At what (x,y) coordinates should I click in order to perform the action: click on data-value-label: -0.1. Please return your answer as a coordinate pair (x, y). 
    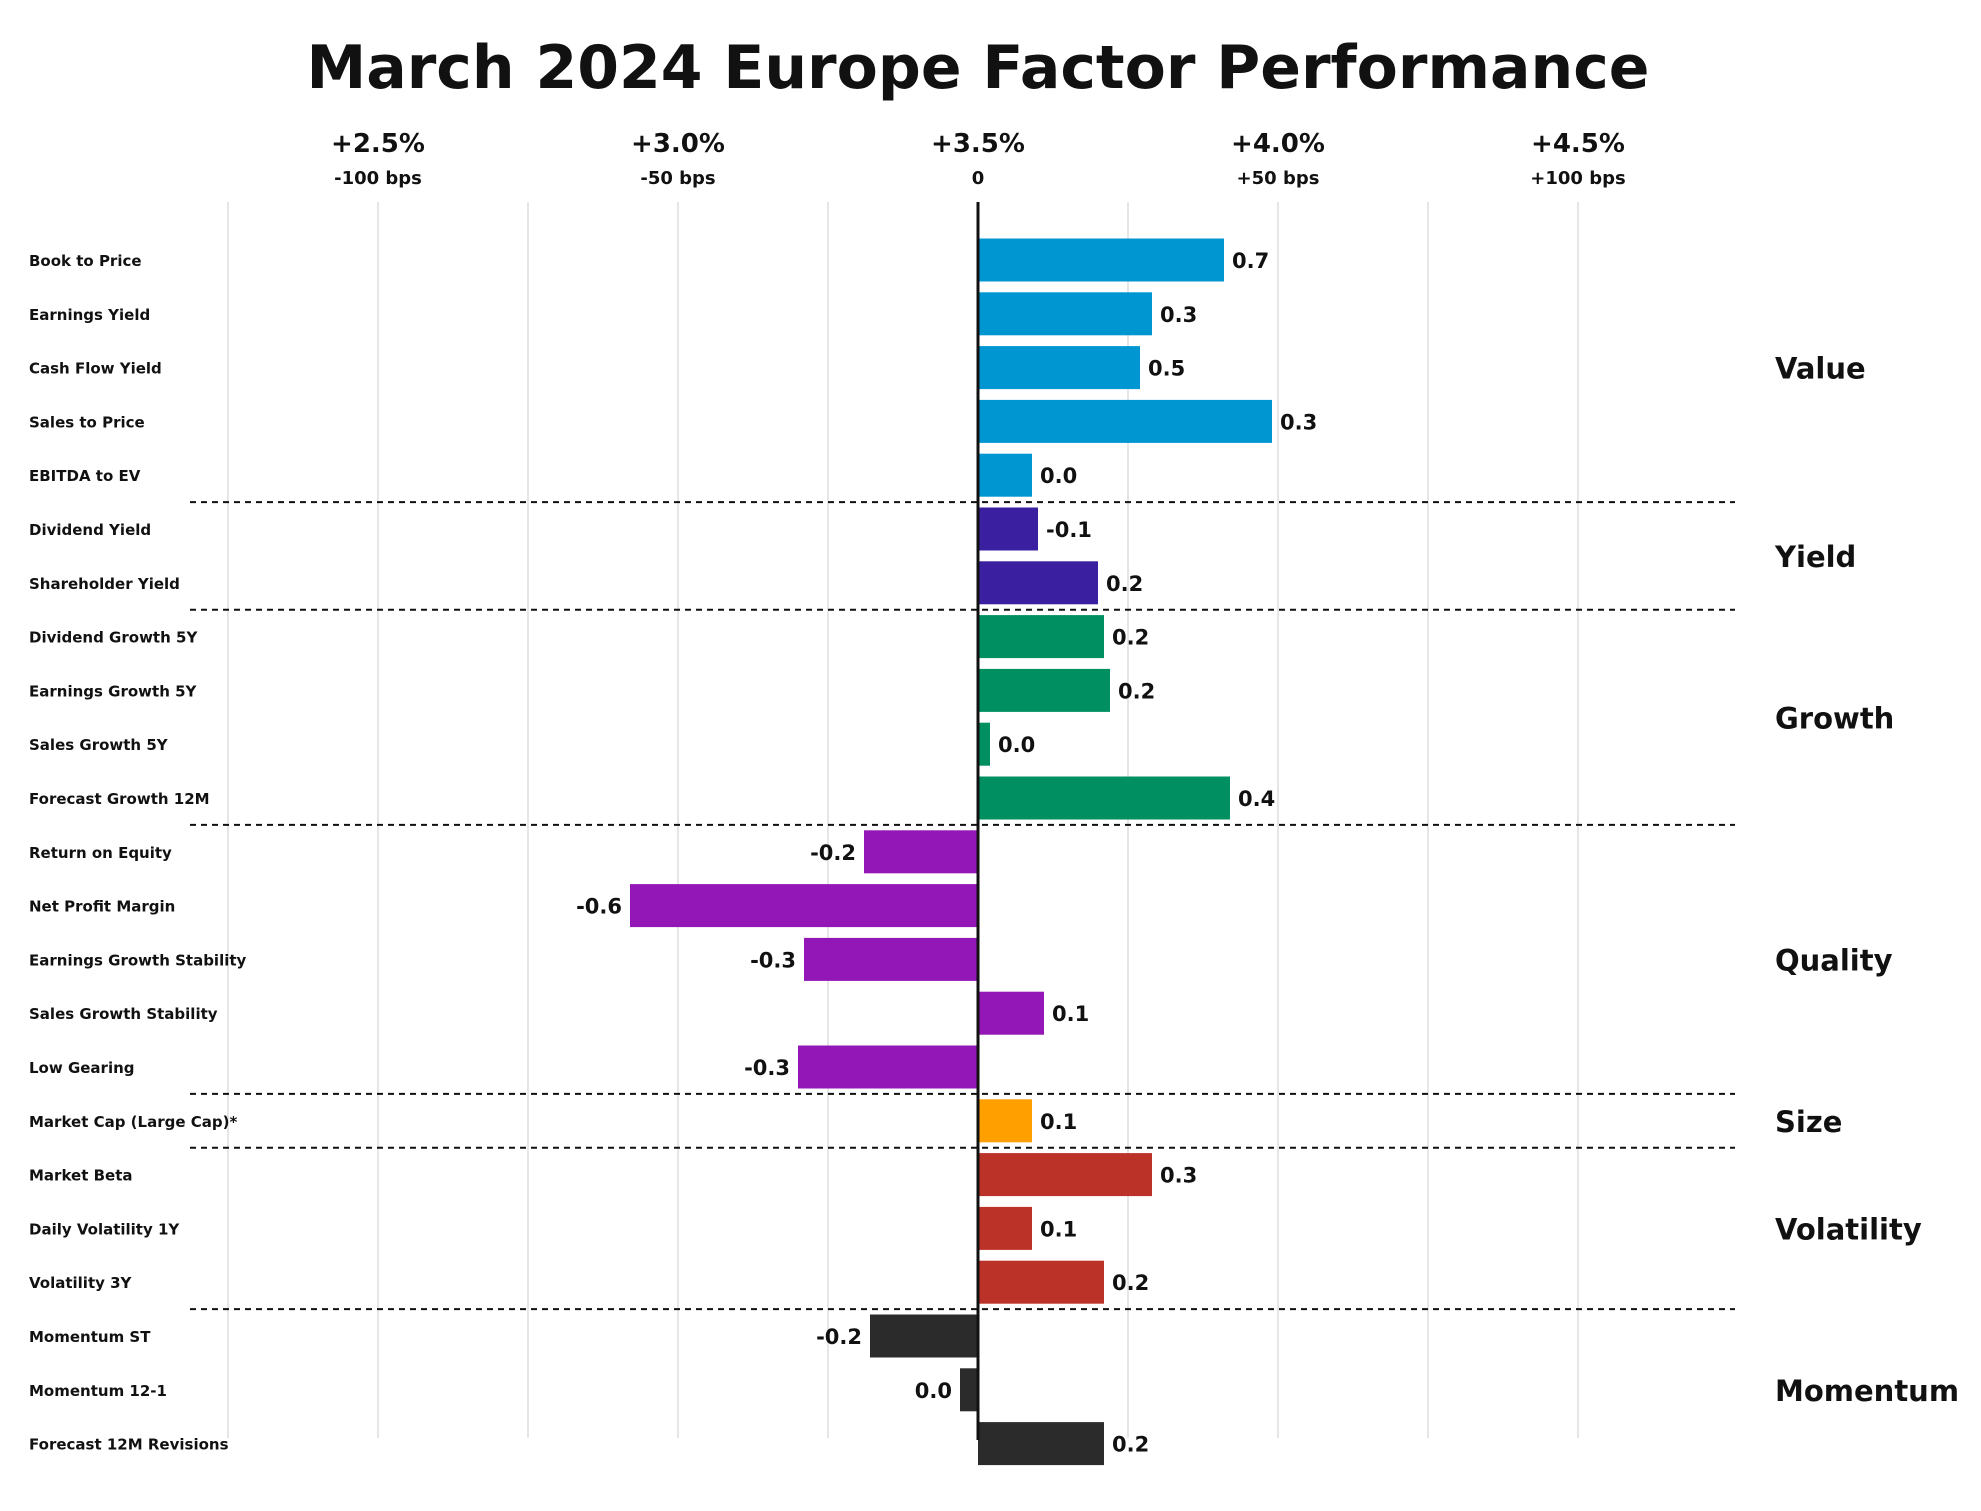
    Looking at the image, I should click on (1069, 530).